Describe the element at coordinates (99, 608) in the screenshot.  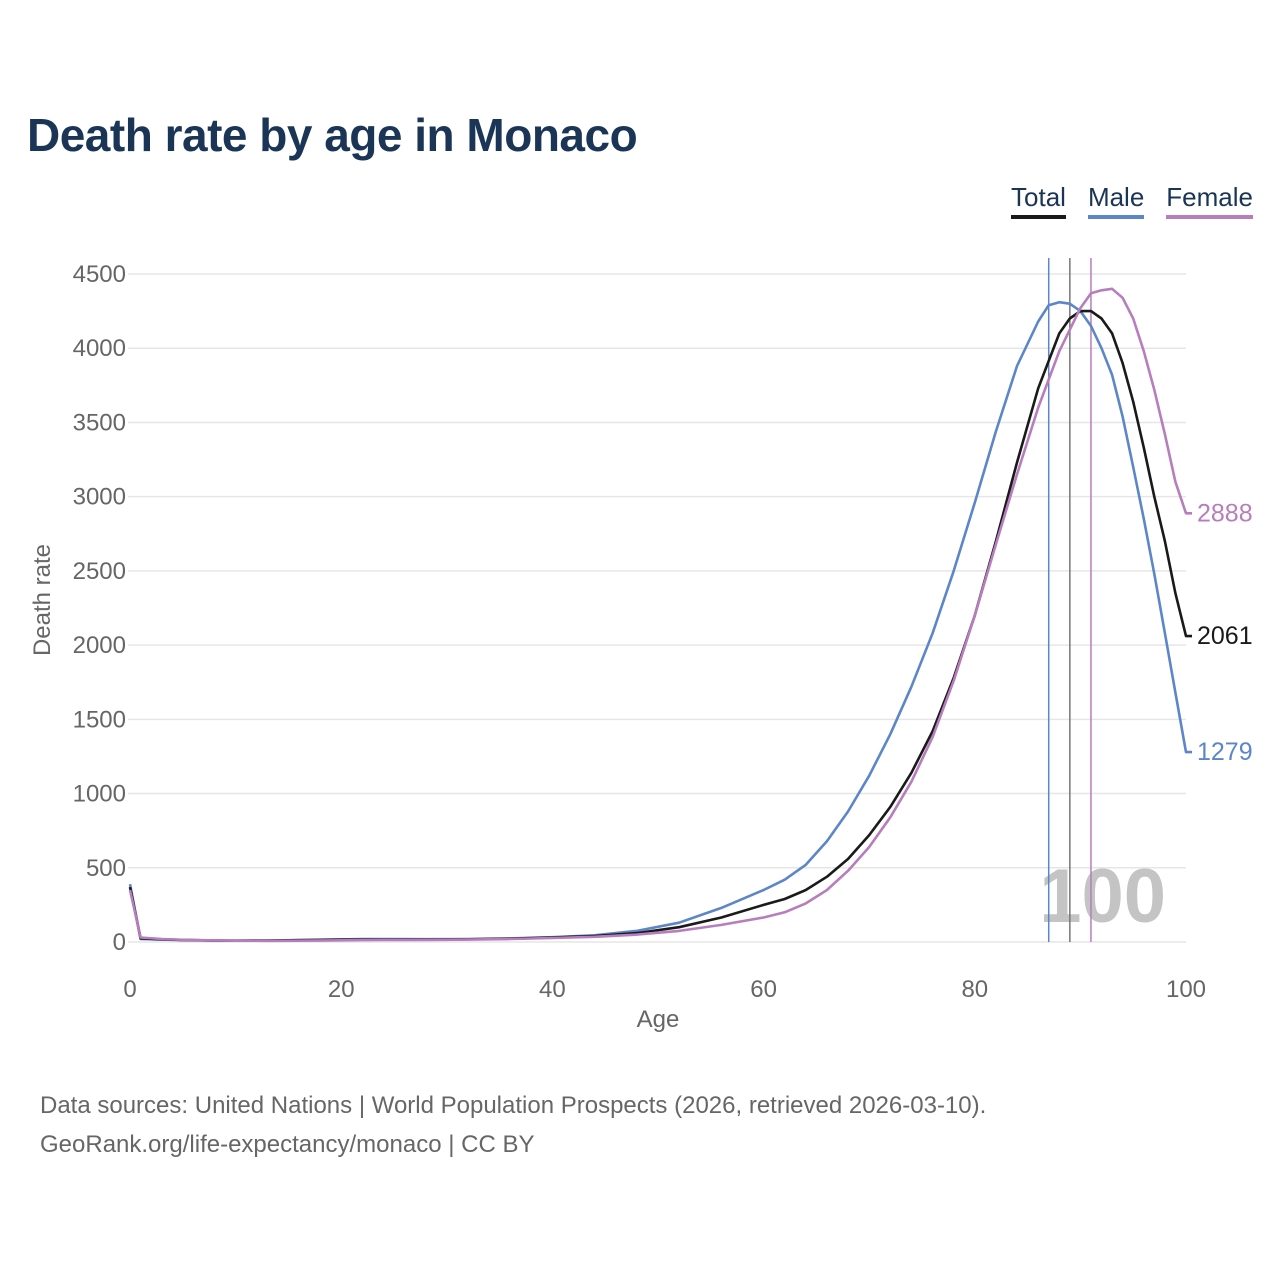
I see `y-axis-ticks: 0 500 1000 1500 2000 2500 3000 3500 4000 4500` at that location.